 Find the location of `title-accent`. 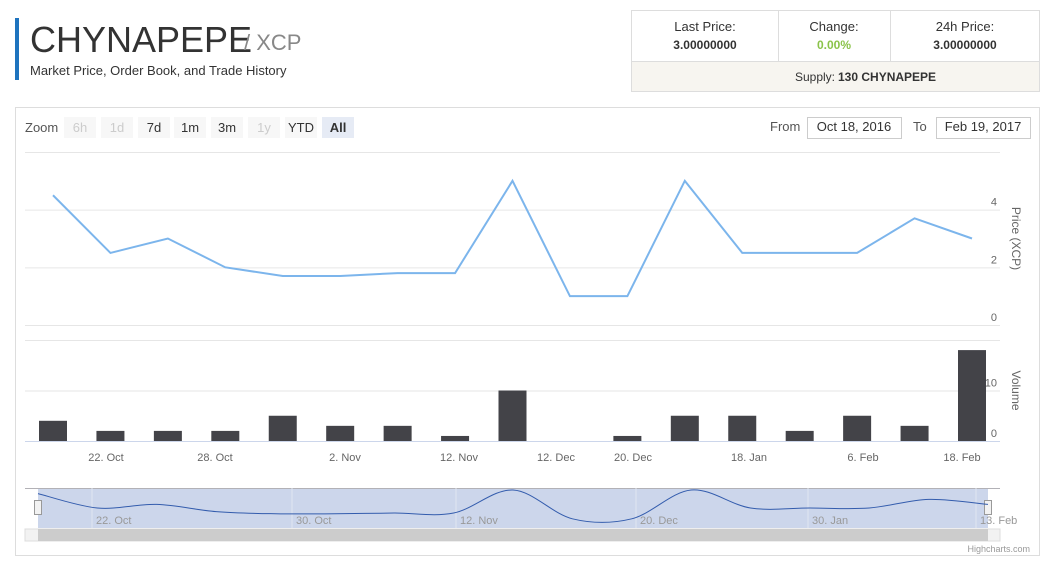

title-accent is located at coordinates (17, 49).